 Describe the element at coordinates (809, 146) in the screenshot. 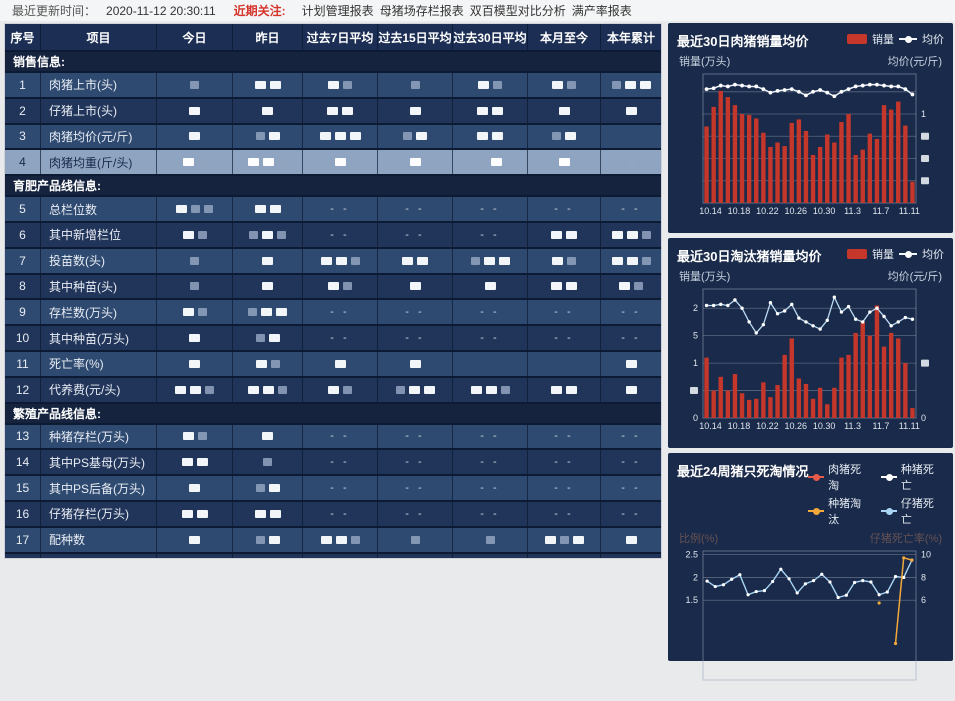

I see `bars-group` at that location.